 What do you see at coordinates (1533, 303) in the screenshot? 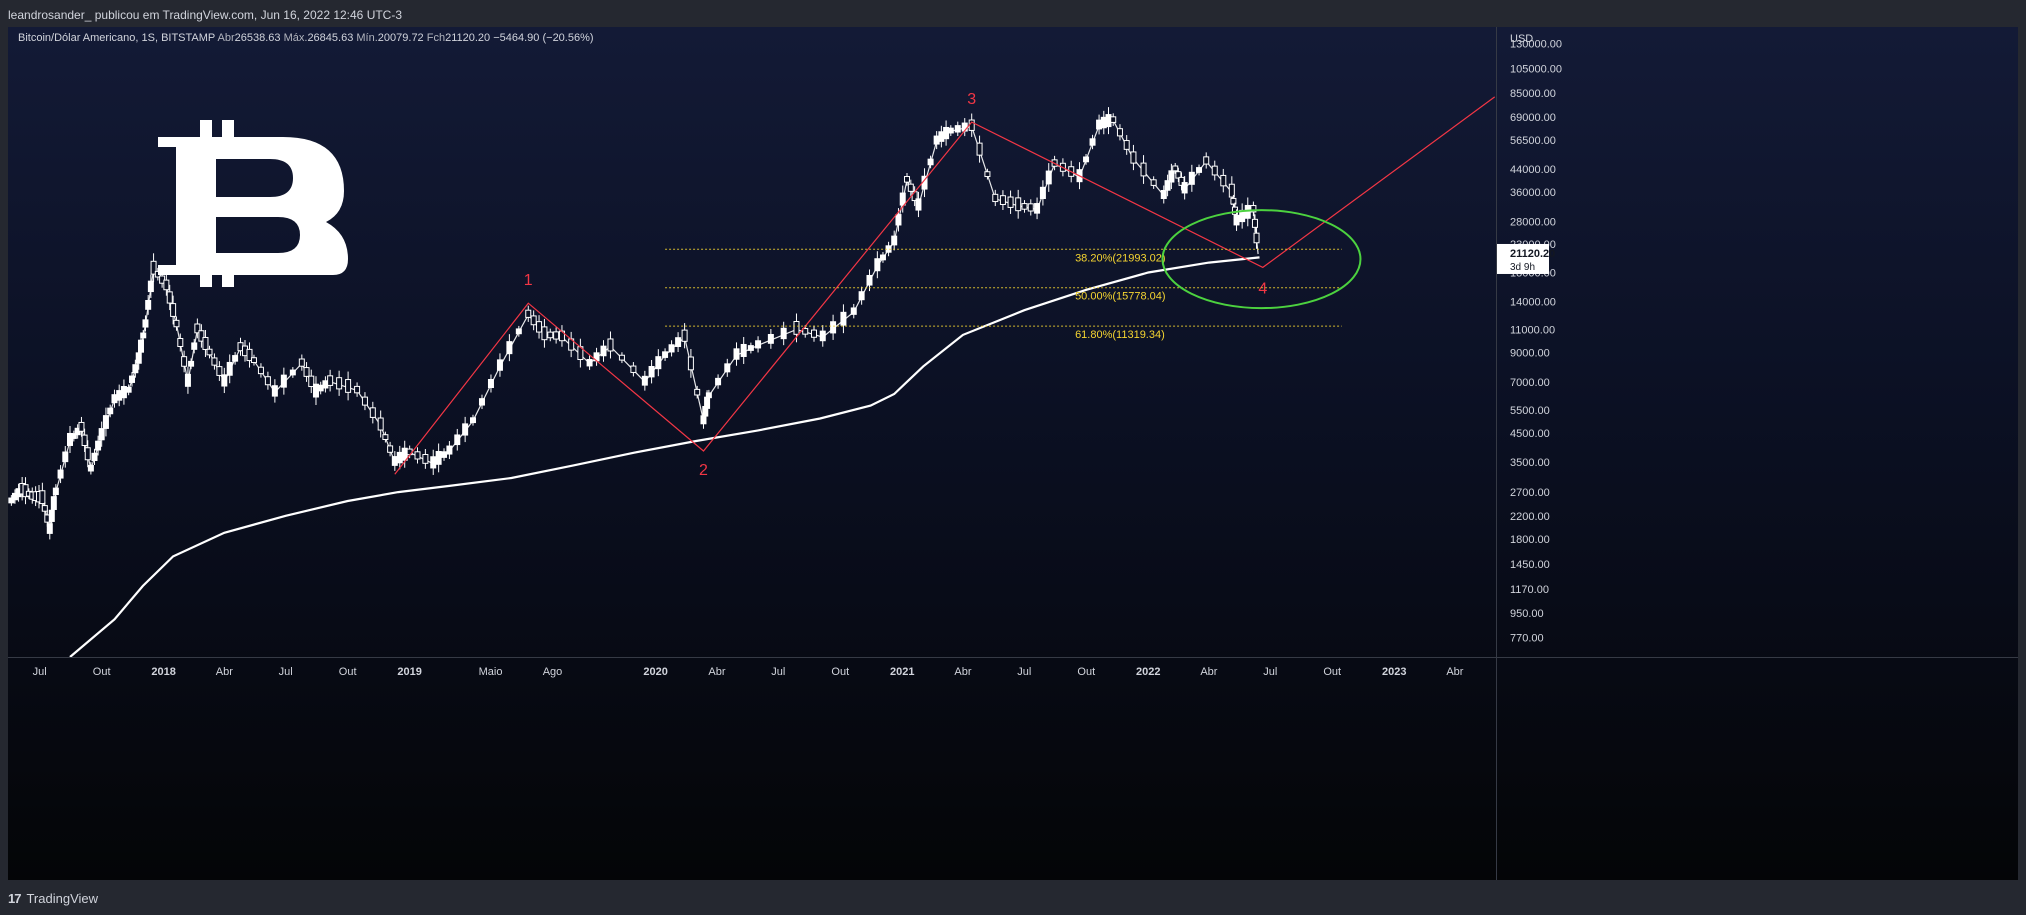
I see `price-tick-label: 14000.00` at bounding box center [1533, 303].